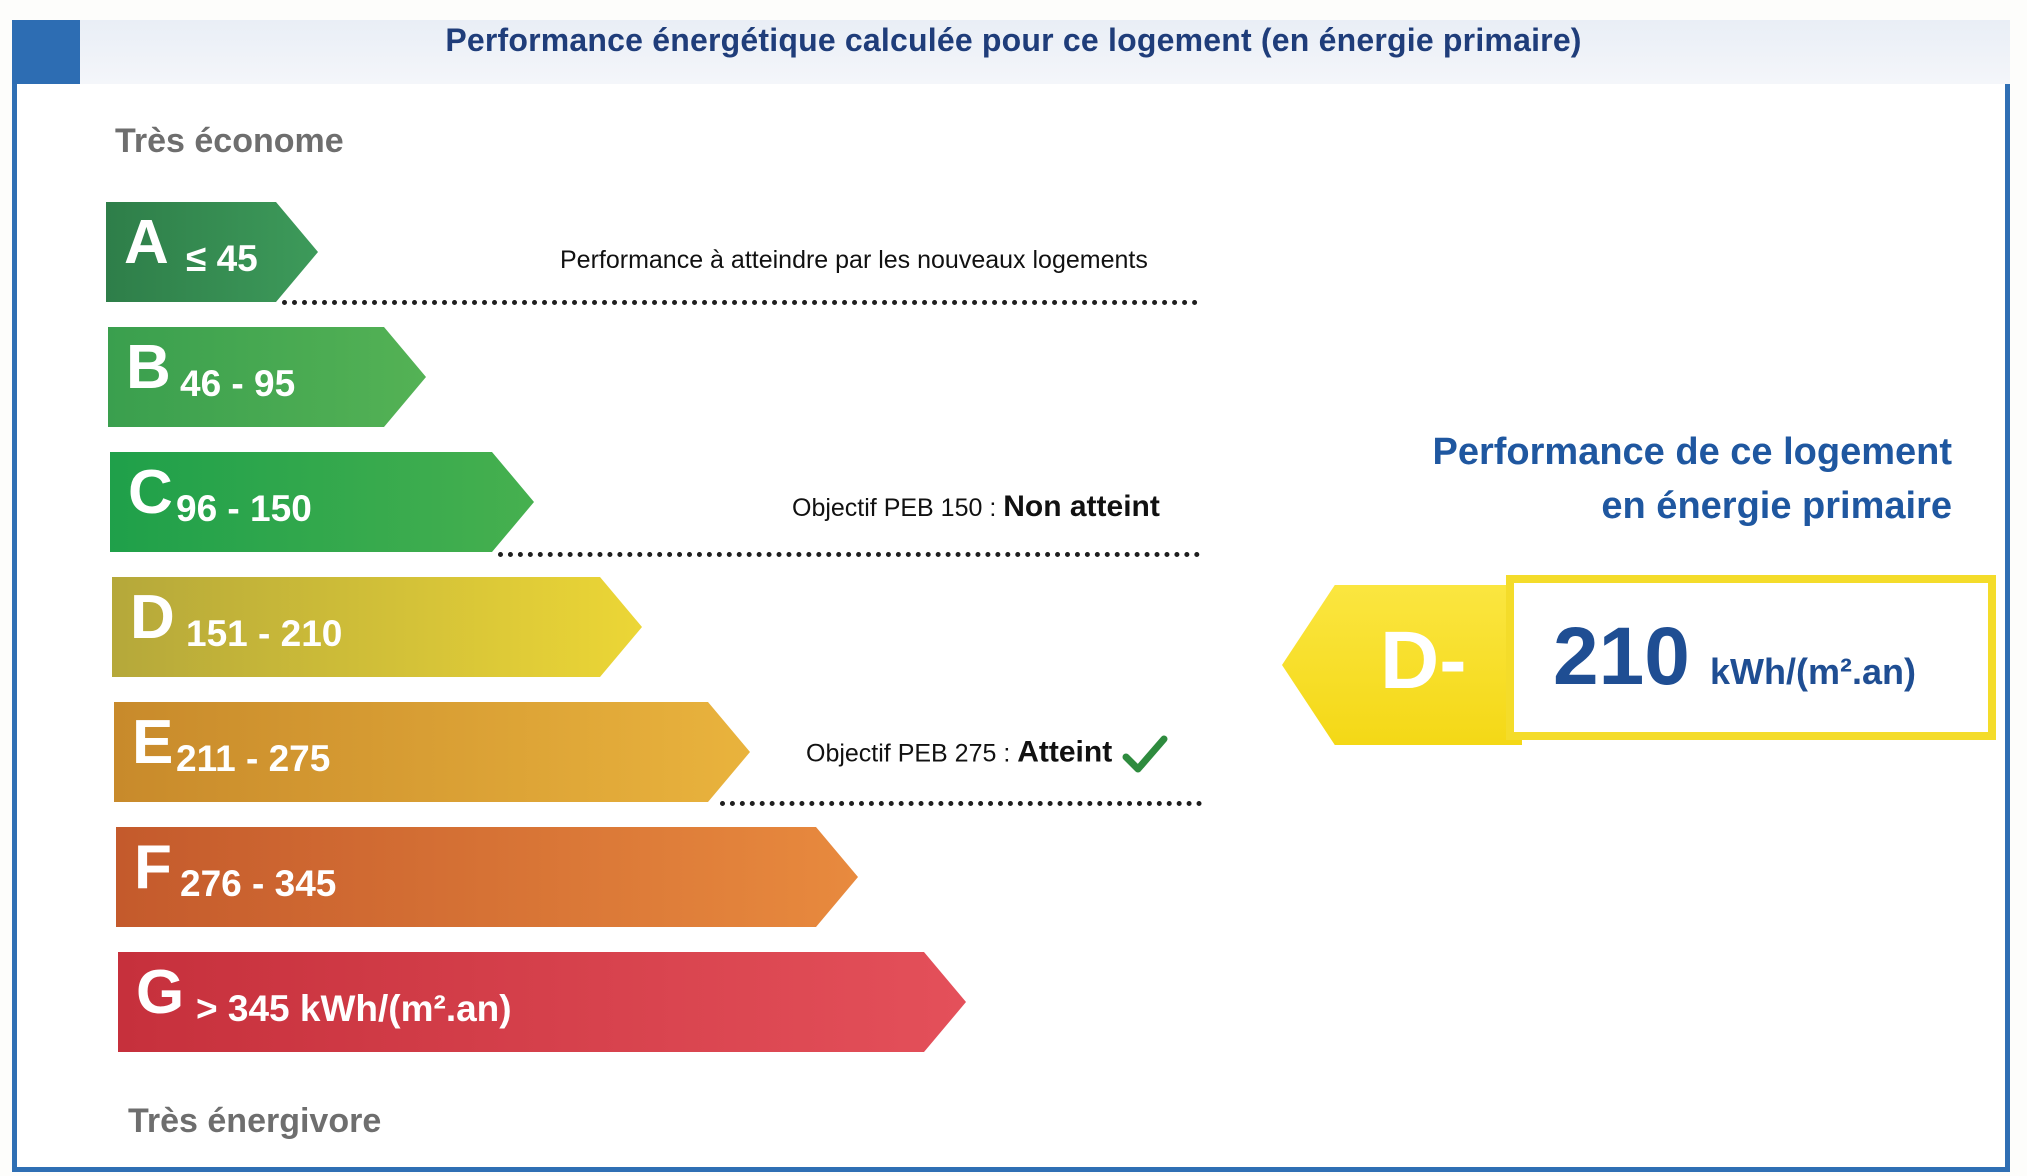 This screenshot has height=1176, width=2027. Describe the element at coordinates (153, 742) in the screenshot. I see `class-letter: E` at that location.